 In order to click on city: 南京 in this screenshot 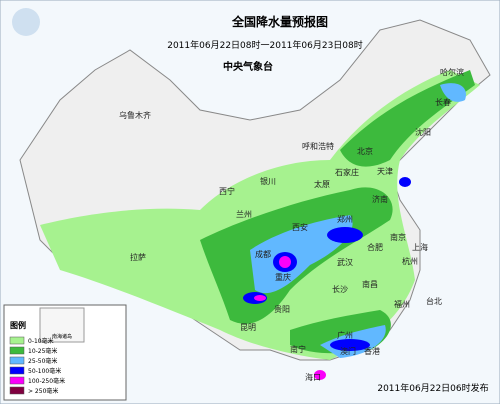, I will do `click(398, 237)`.